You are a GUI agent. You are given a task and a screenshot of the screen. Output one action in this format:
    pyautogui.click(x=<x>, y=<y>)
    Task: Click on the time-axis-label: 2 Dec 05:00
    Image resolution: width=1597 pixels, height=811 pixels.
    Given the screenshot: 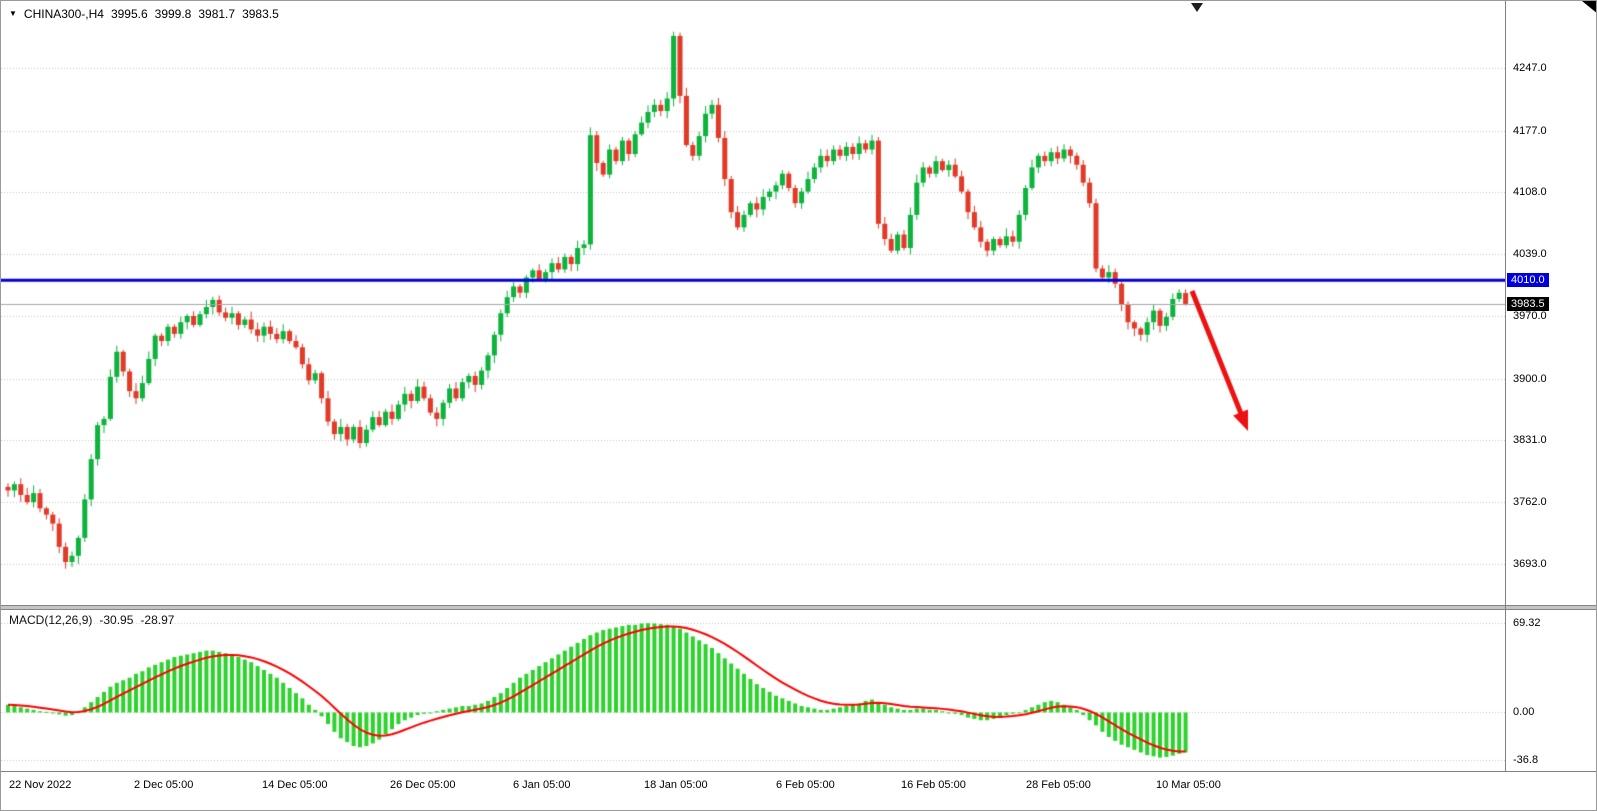 What is the action you would take?
    pyautogui.click(x=164, y=785)
    